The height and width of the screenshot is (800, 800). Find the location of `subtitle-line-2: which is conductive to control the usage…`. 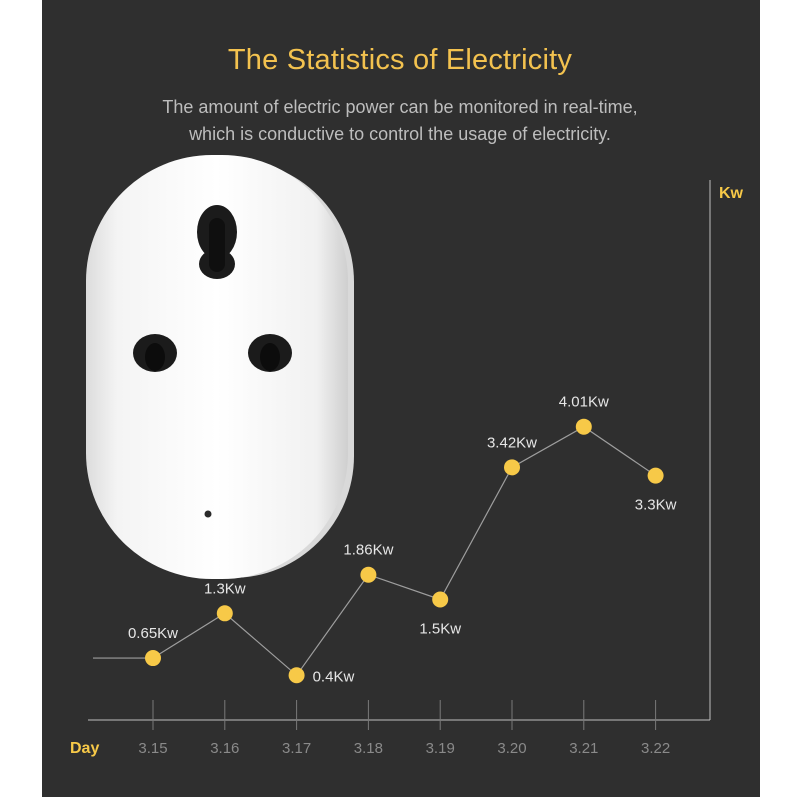

subtitle-line-2: which is conductive to control the usage… is located at coordinates (400, 134).